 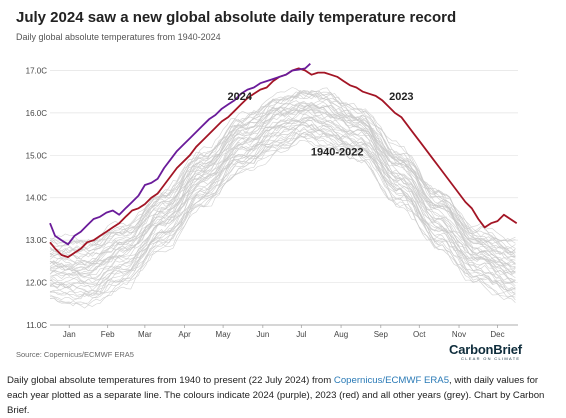 I want to click on logo-tagline: CLEAR ON CLIMATE, so click(x=491, y=358).